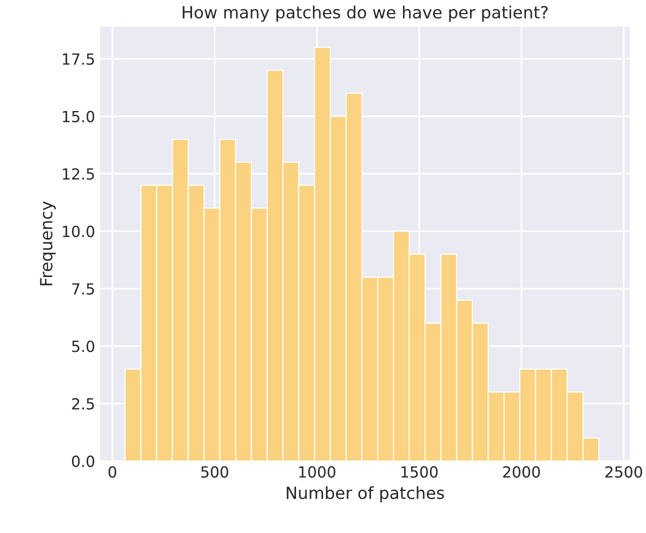 The width and height of the screenshot is (646, 533). What do you see at coordinates (48, 243) in the screenshot?
I see `y-axis-title: Frequency` at bounding box center [48, 243].